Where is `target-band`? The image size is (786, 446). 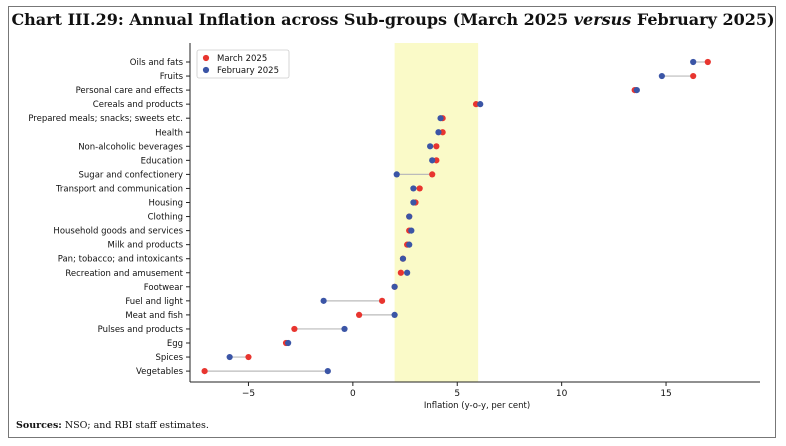 target-band is located at coordinates (436, 212).